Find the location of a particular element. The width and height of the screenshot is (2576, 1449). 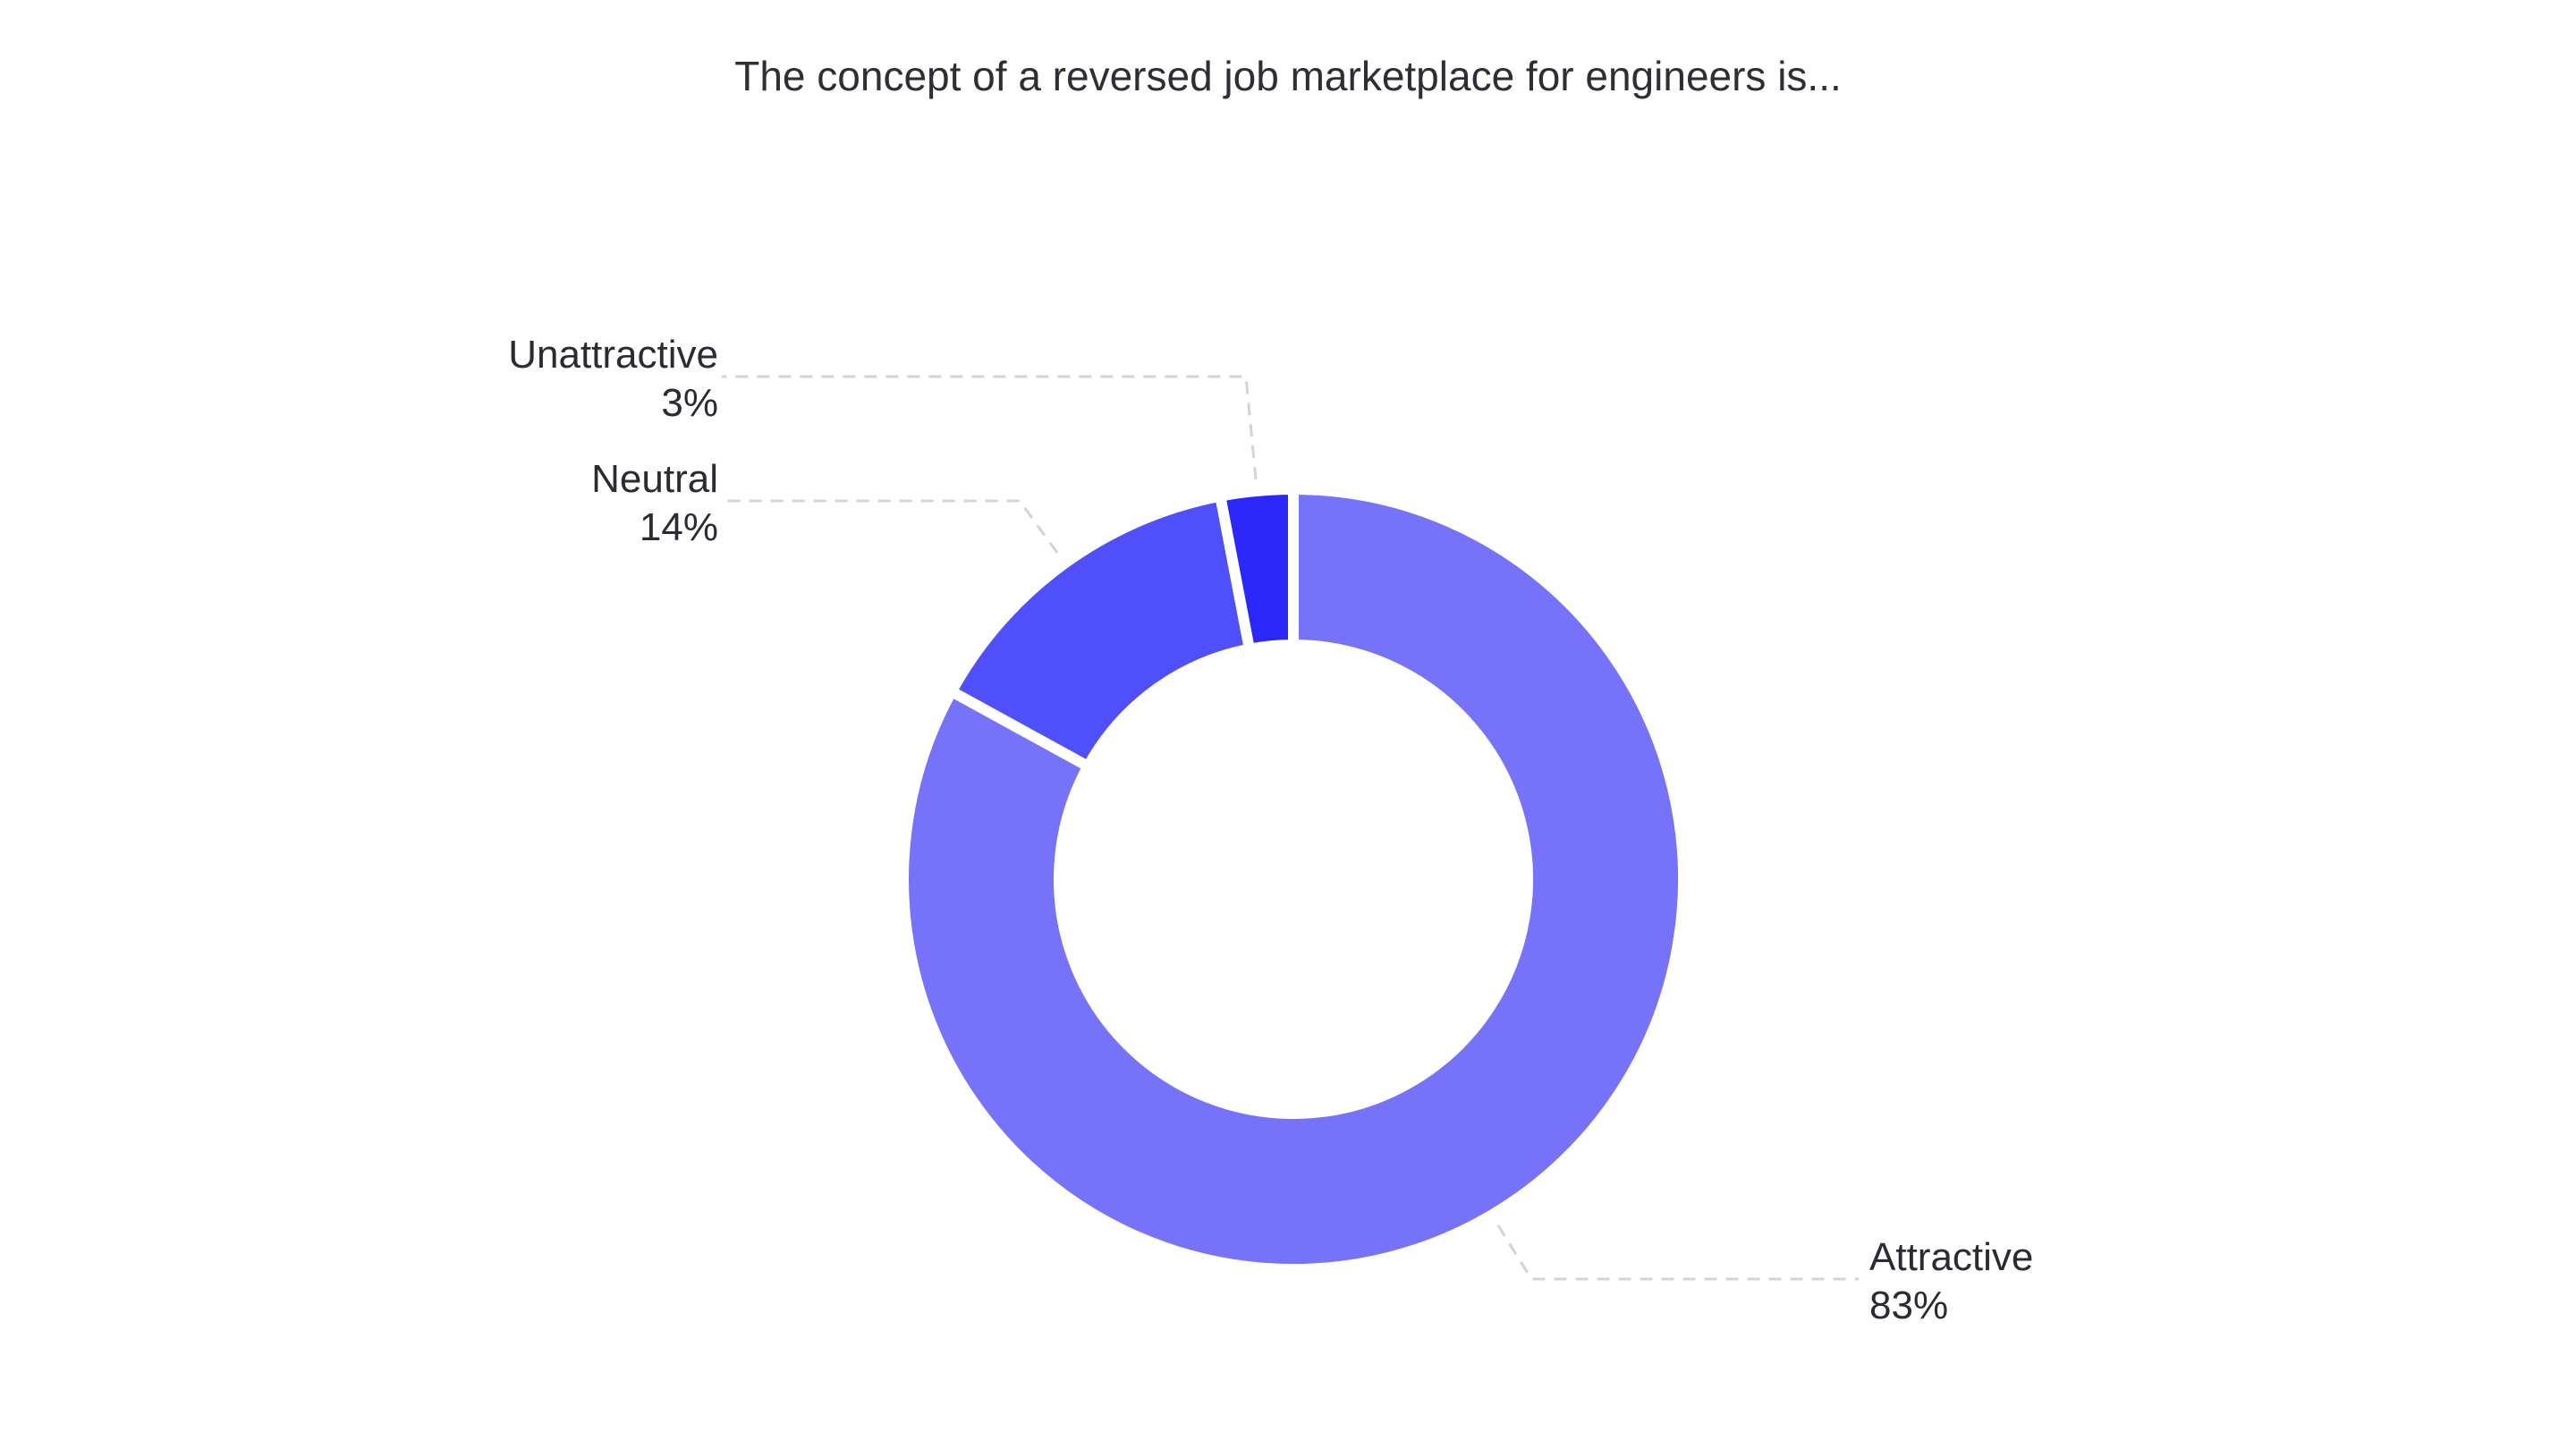

label-unattractive-name: Unattractive is located at coordinates (613, 355).